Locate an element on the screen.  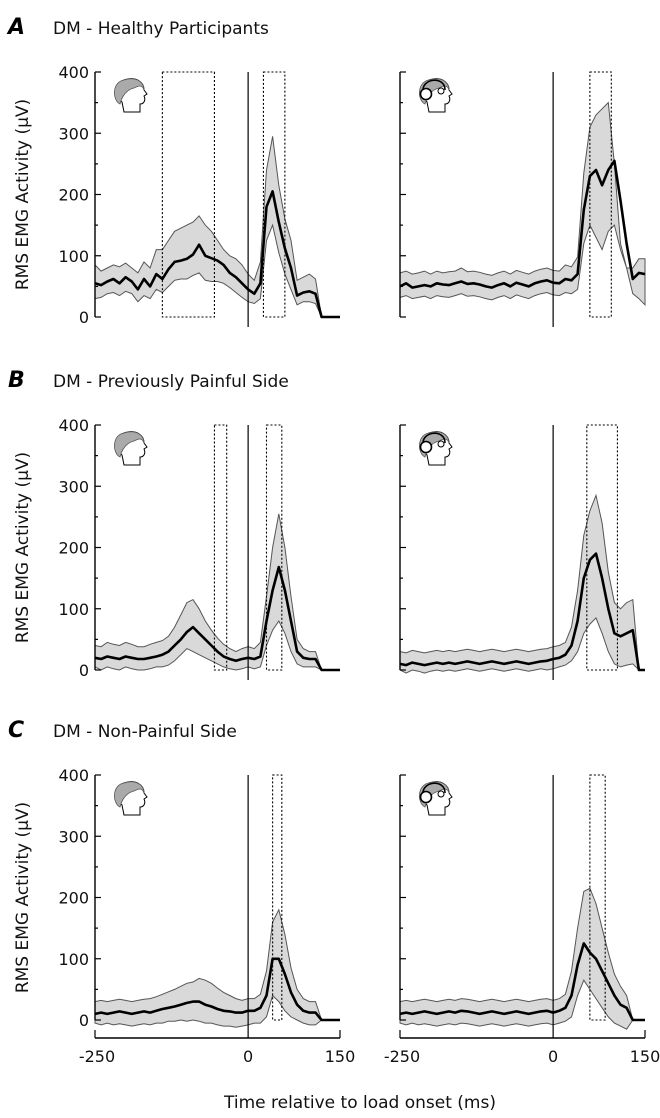
panel-title: DM - Non-Painful Side is located at coordinates (145, 732).